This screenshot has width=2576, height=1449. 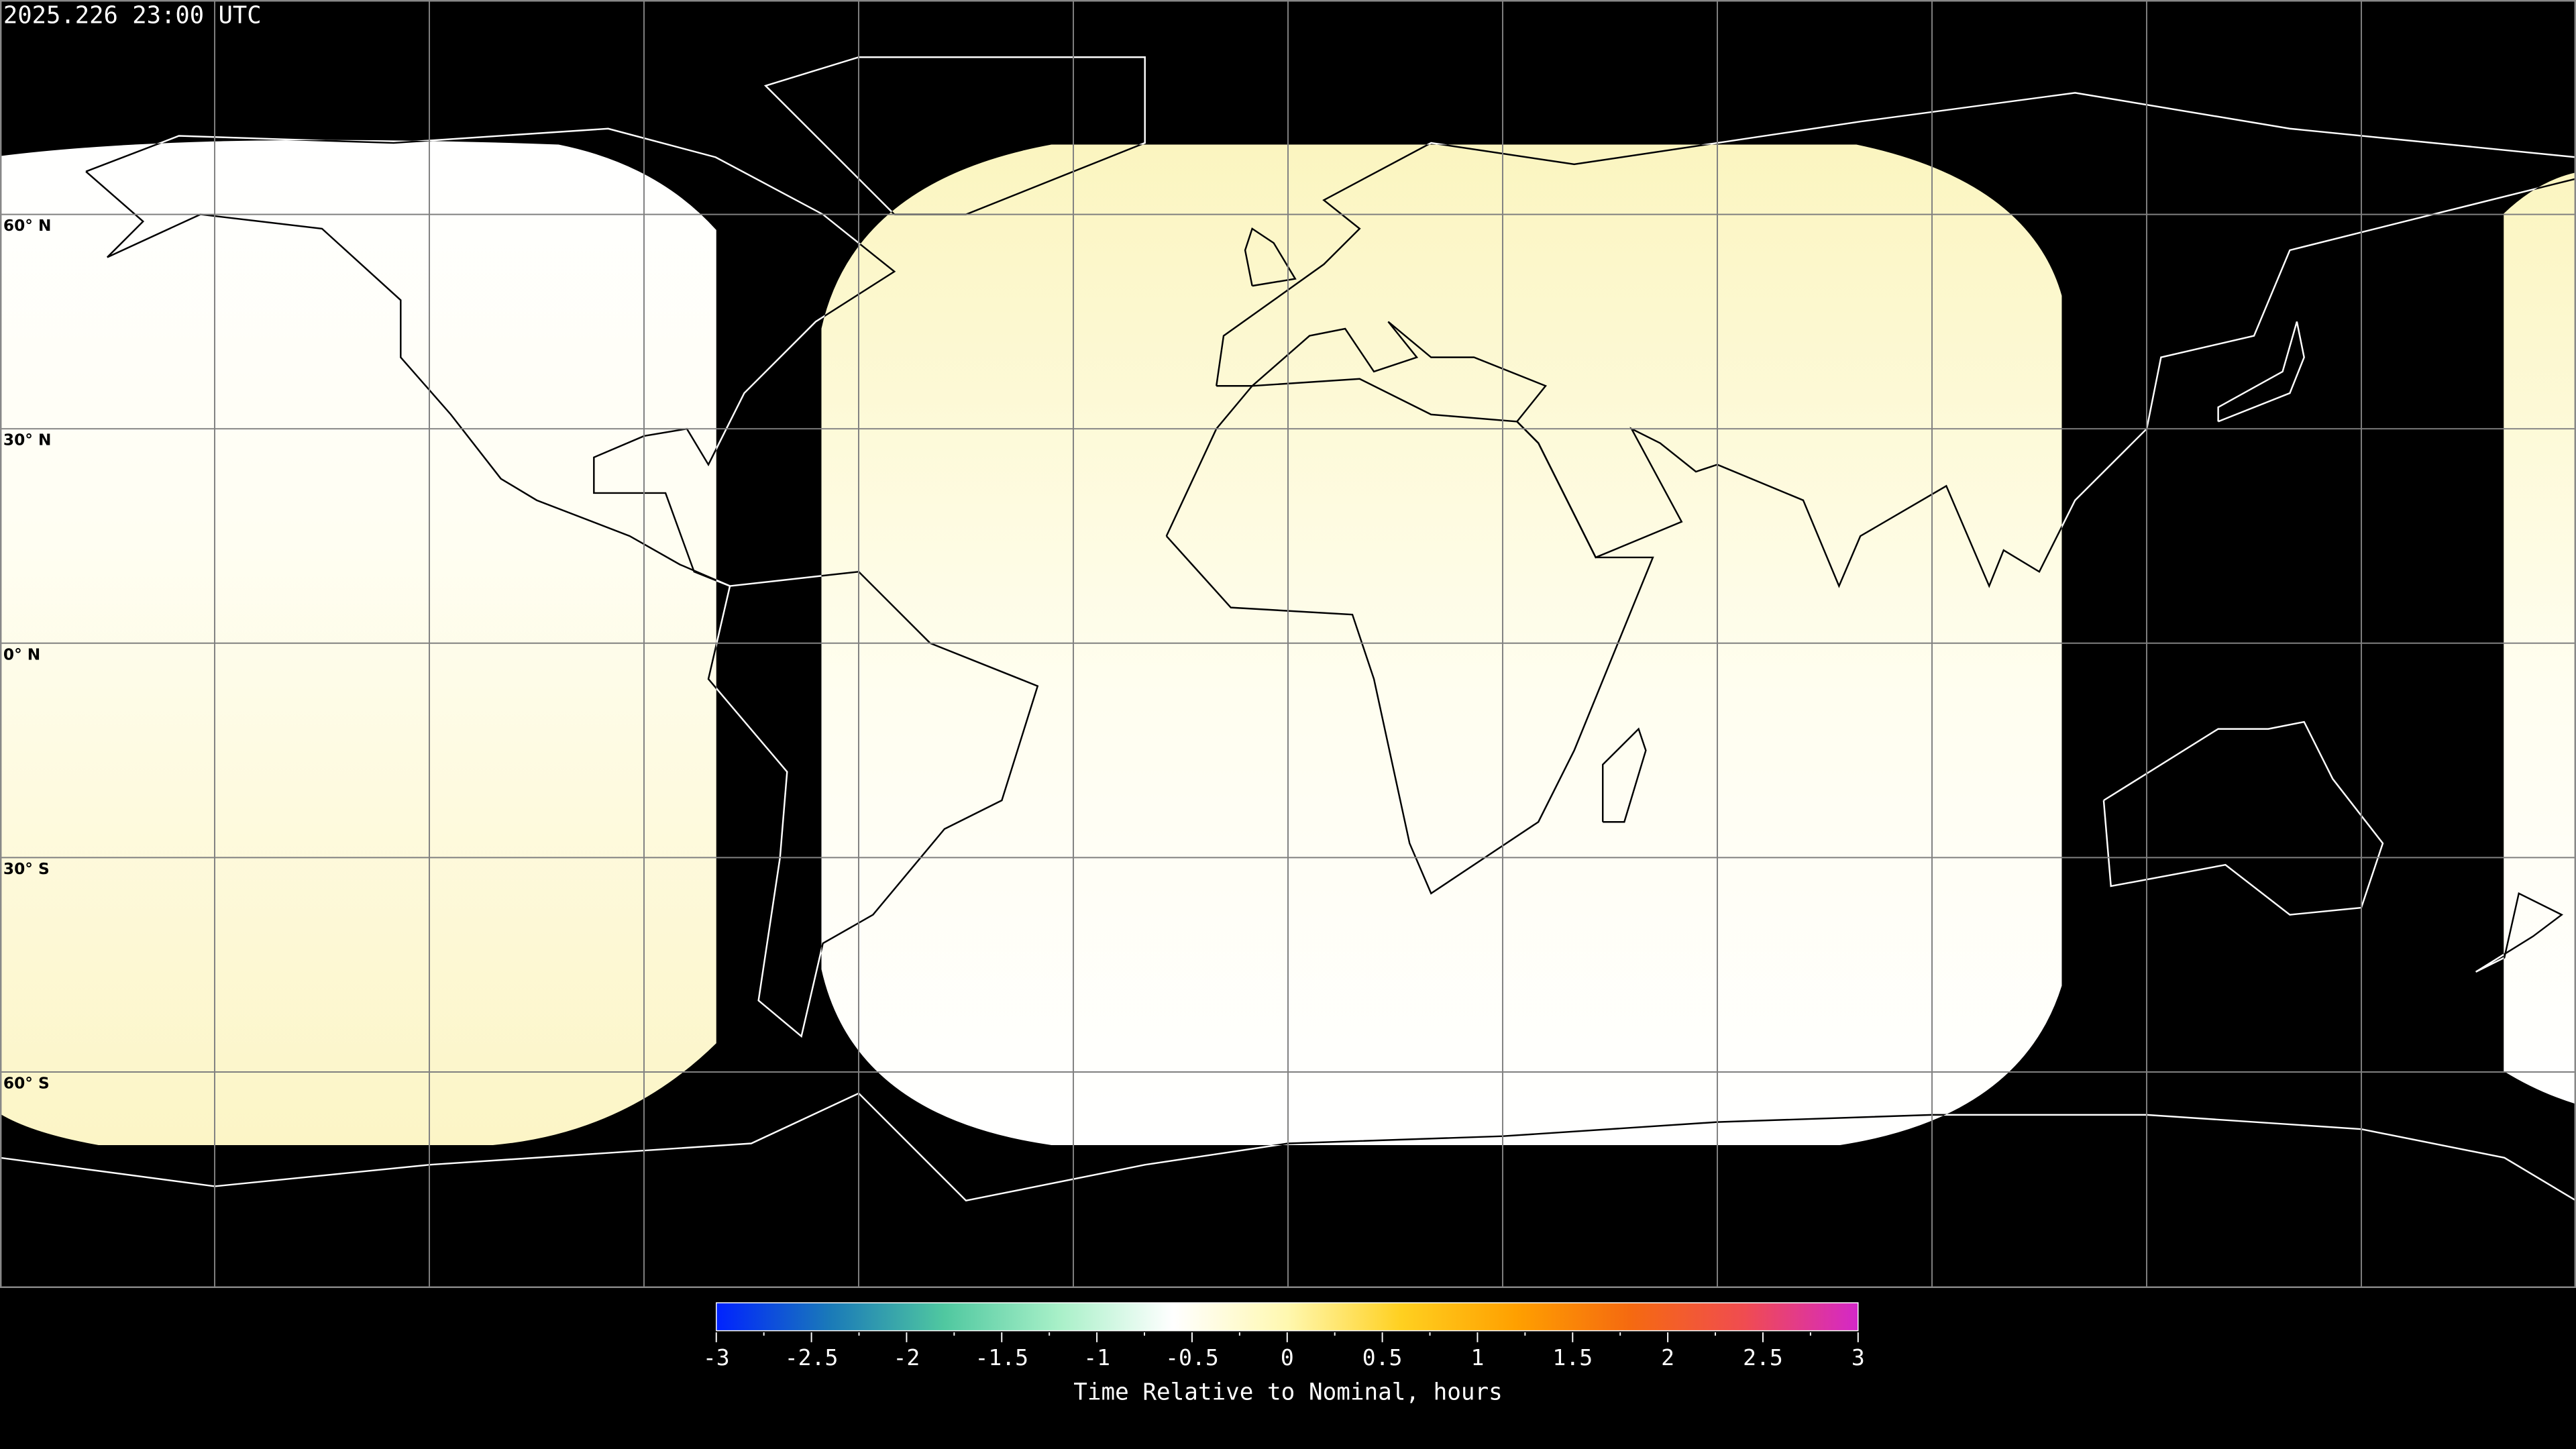 I want to click on colorbar-tick-label: -0.5, so click(x=1192, y=1357).